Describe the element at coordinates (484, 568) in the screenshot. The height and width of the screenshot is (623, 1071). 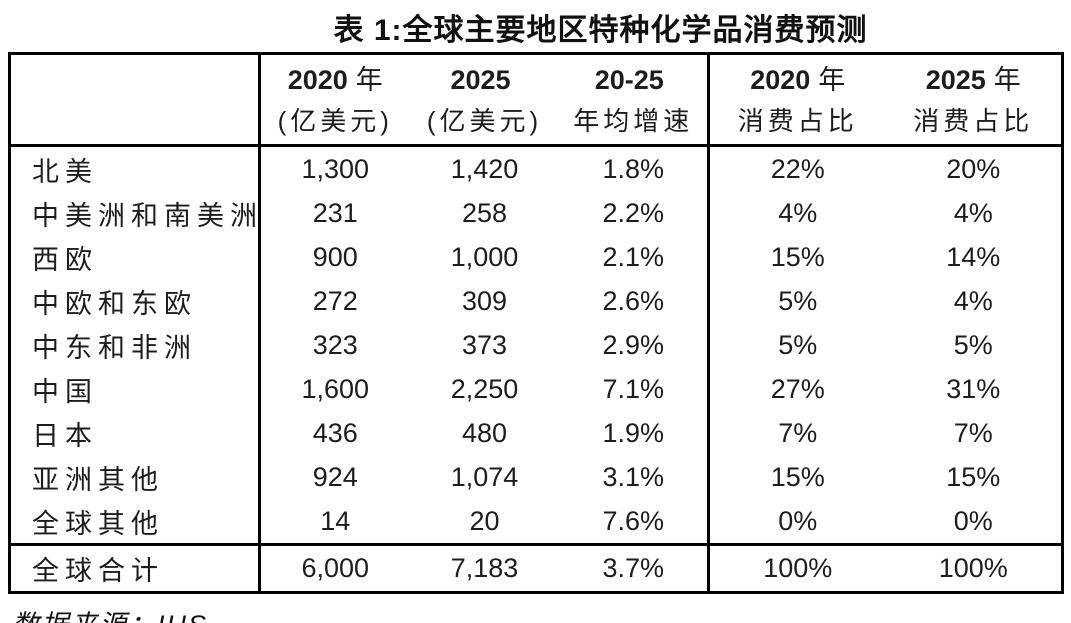
I see `usd-2025: 7,183` at that location.